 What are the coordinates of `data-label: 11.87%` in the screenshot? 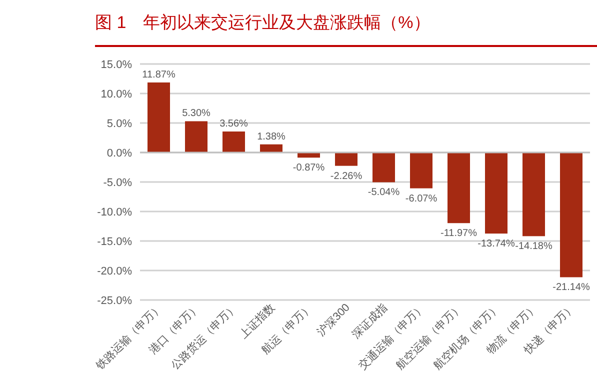 It's located at (159, 74).